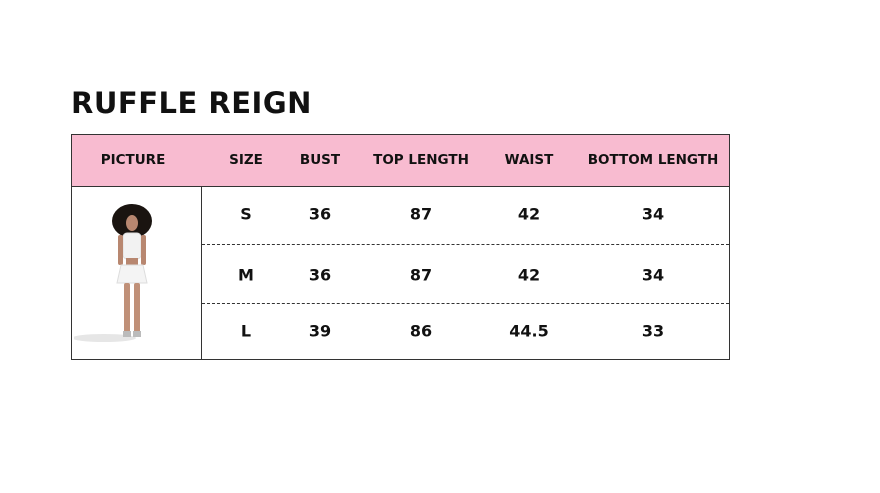 This screenshot has height=493, width=880. I want to click on header-size: SIZE, so click(246, 160).